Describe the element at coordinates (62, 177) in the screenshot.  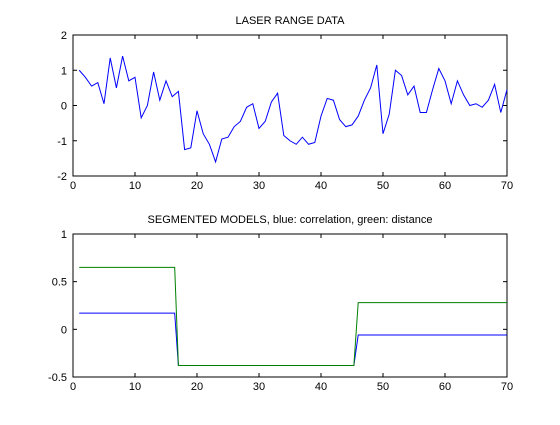
I see `y-tick-label: -2` at that location.